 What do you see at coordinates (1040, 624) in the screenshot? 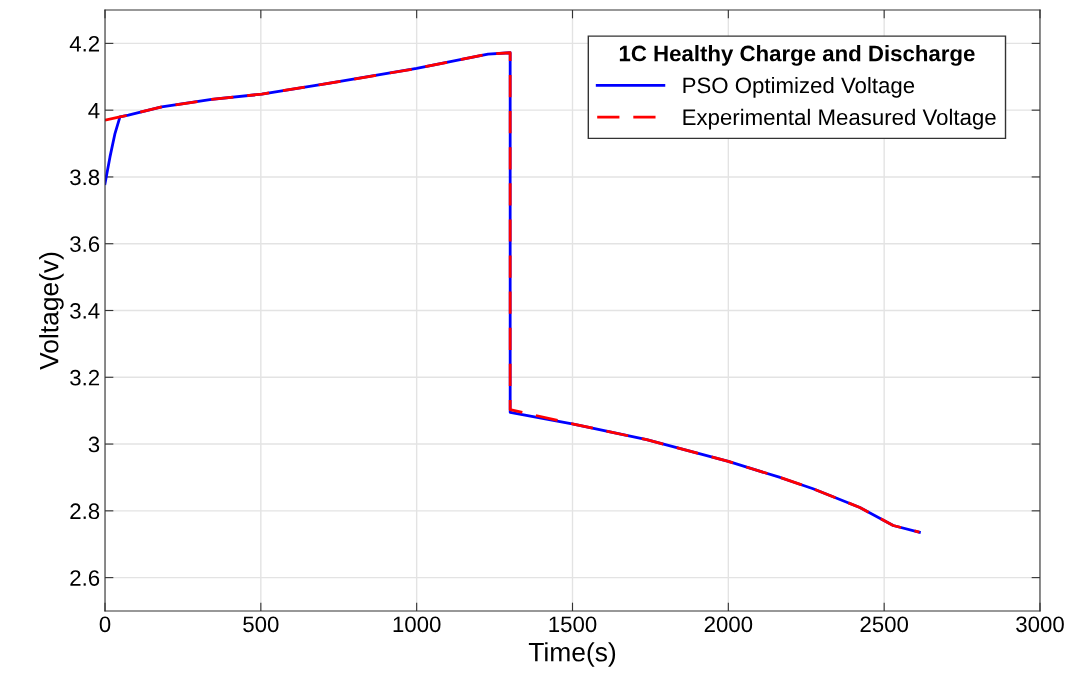
I see `x-tick-label: 3000` at bounding box center [1040, 624].